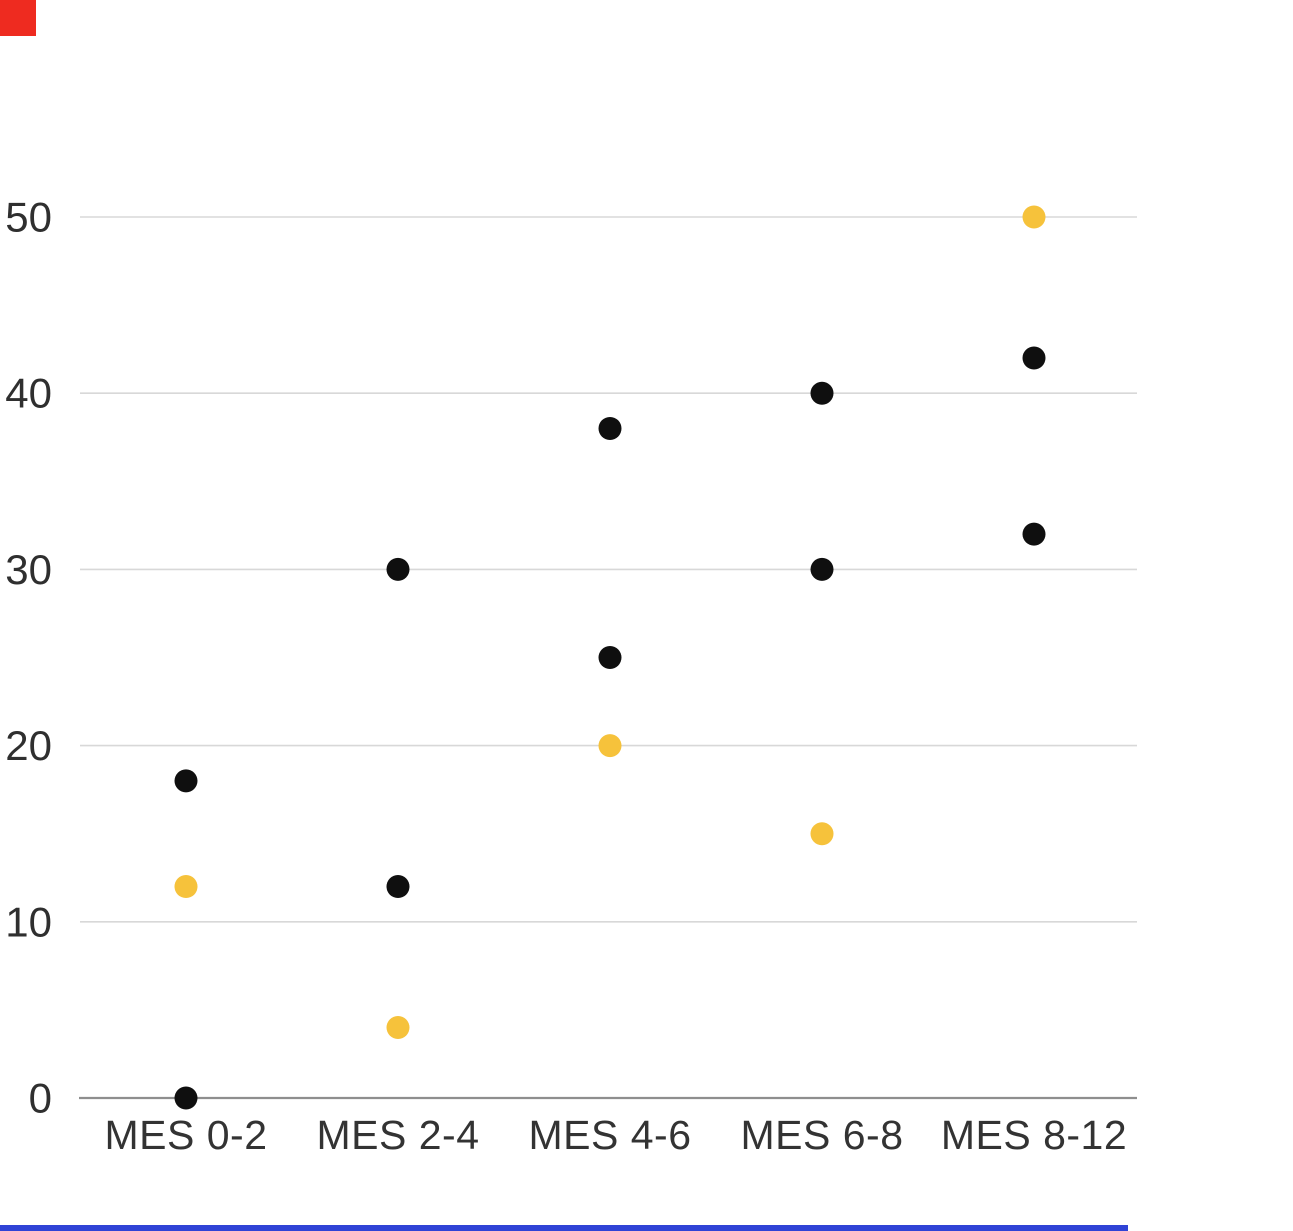 Image resolution: width=1293 pixels, height=1231 pixels. What do you see at coordinates (28, 569) in the screenshot?
I see `y-tick-label: 30` at bounding box center [28, 569].